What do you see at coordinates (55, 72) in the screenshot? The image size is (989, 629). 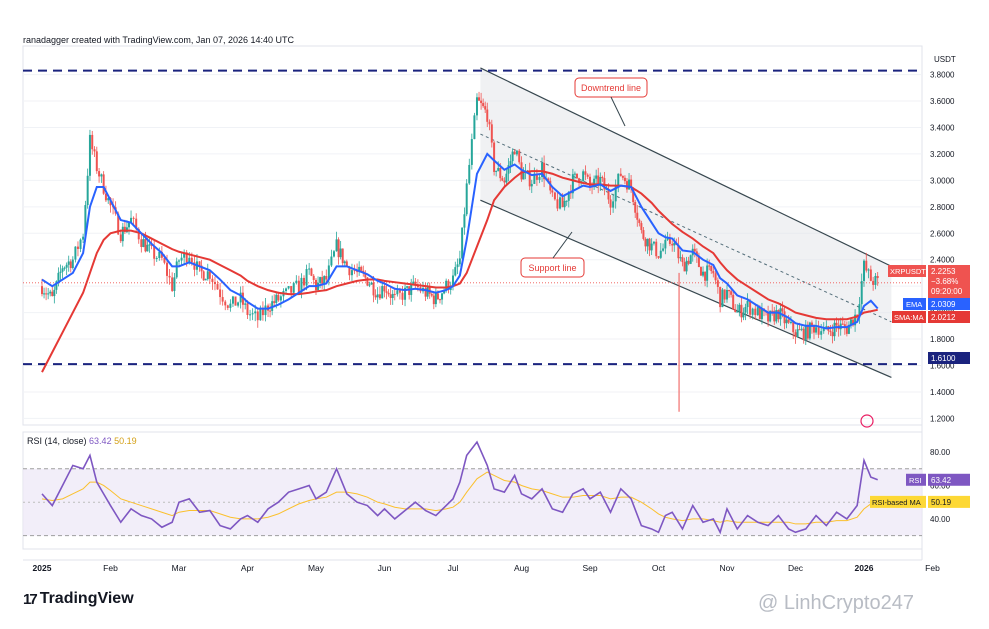 I see `ema-label: EMA (20, close)` at bounding box center [55, 72].